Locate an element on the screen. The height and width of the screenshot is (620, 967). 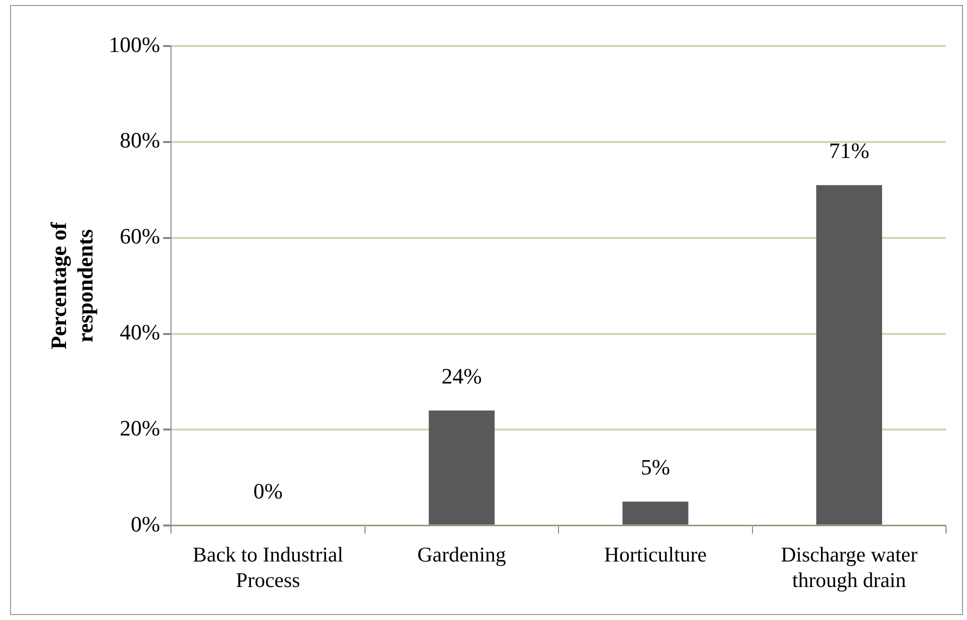
data-label: 0% is located at coordinates (268, 491).